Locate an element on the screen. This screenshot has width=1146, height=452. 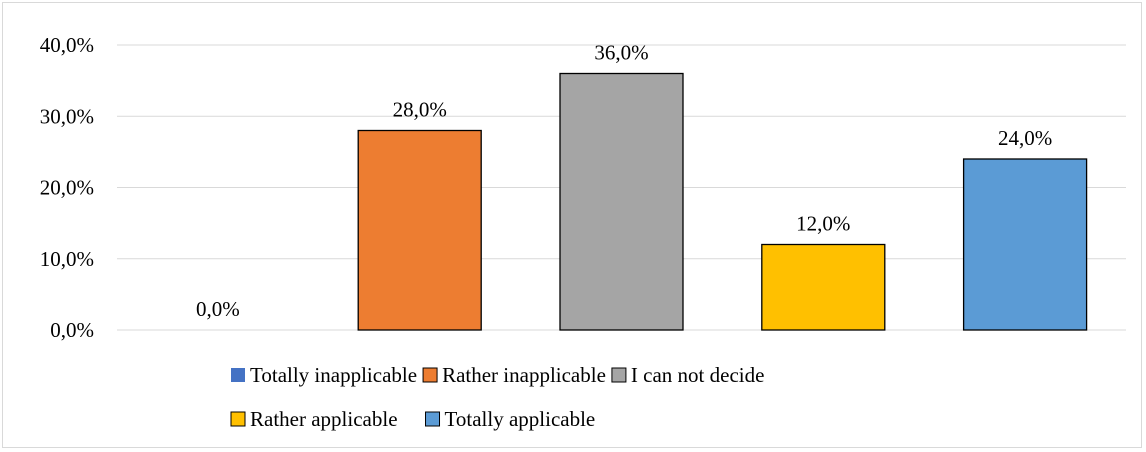
data-label: 28,0% is located at coordinates (420, 110).